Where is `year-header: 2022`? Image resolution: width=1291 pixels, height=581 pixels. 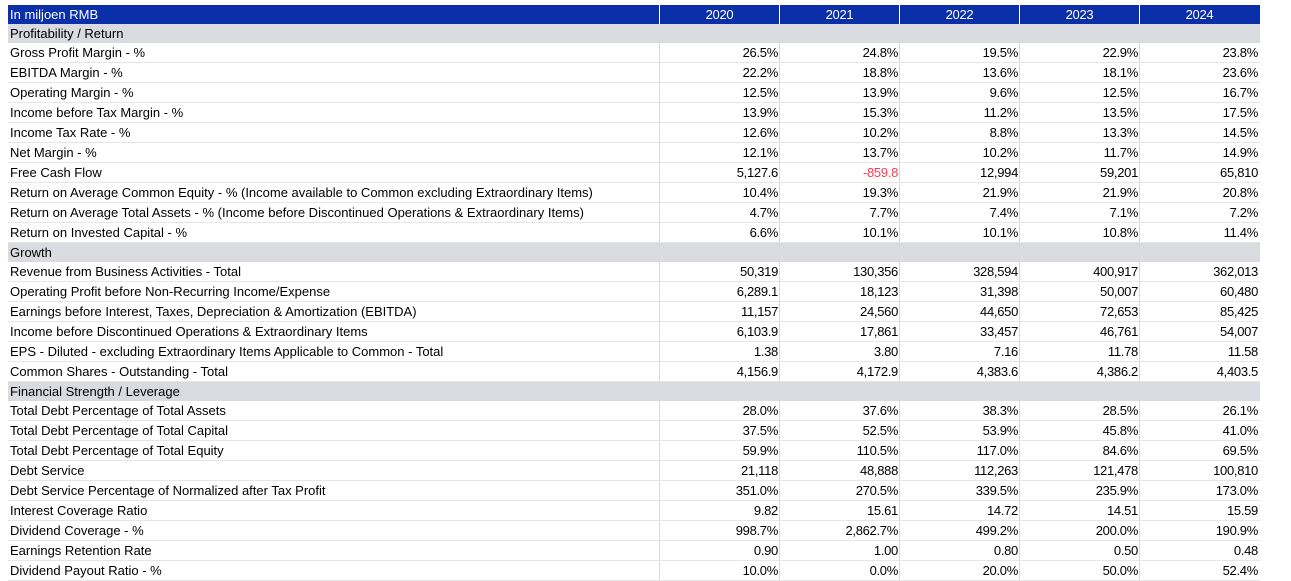 year-header: 2022 is located at coordinates (959, 14).